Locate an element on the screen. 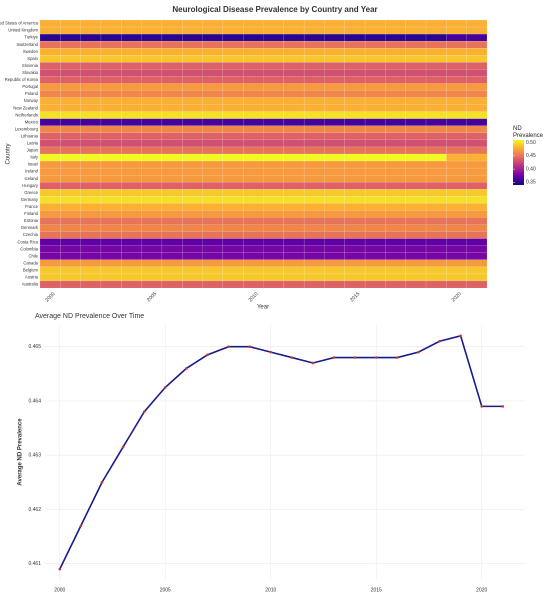 The width and height of the screenshot is (550, 599). colorbar is located at coordinates (518, 162).